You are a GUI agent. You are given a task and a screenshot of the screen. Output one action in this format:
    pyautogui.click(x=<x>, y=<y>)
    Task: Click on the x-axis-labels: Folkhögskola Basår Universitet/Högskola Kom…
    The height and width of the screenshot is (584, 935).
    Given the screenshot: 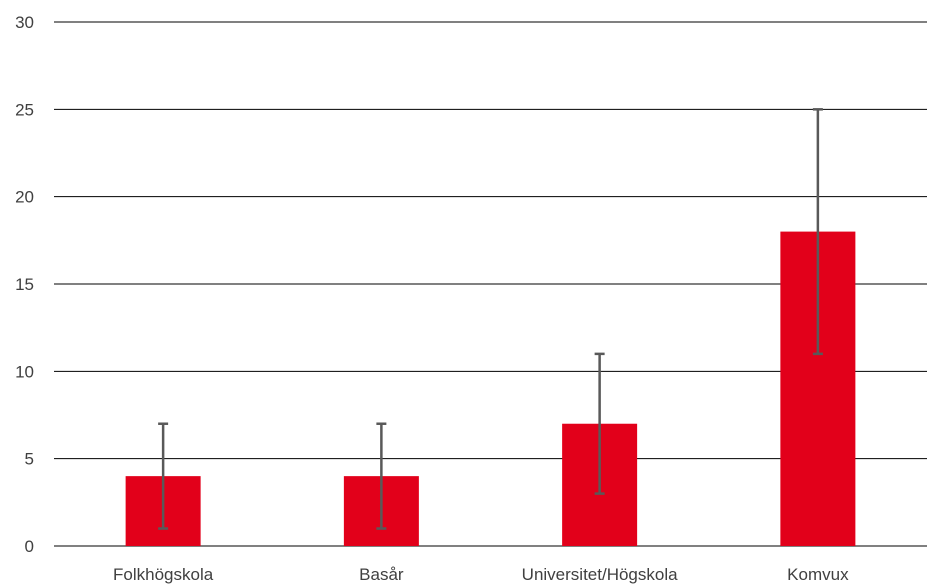 What is the action you would take?
    pyautogui.click(x=481, y=574)
    